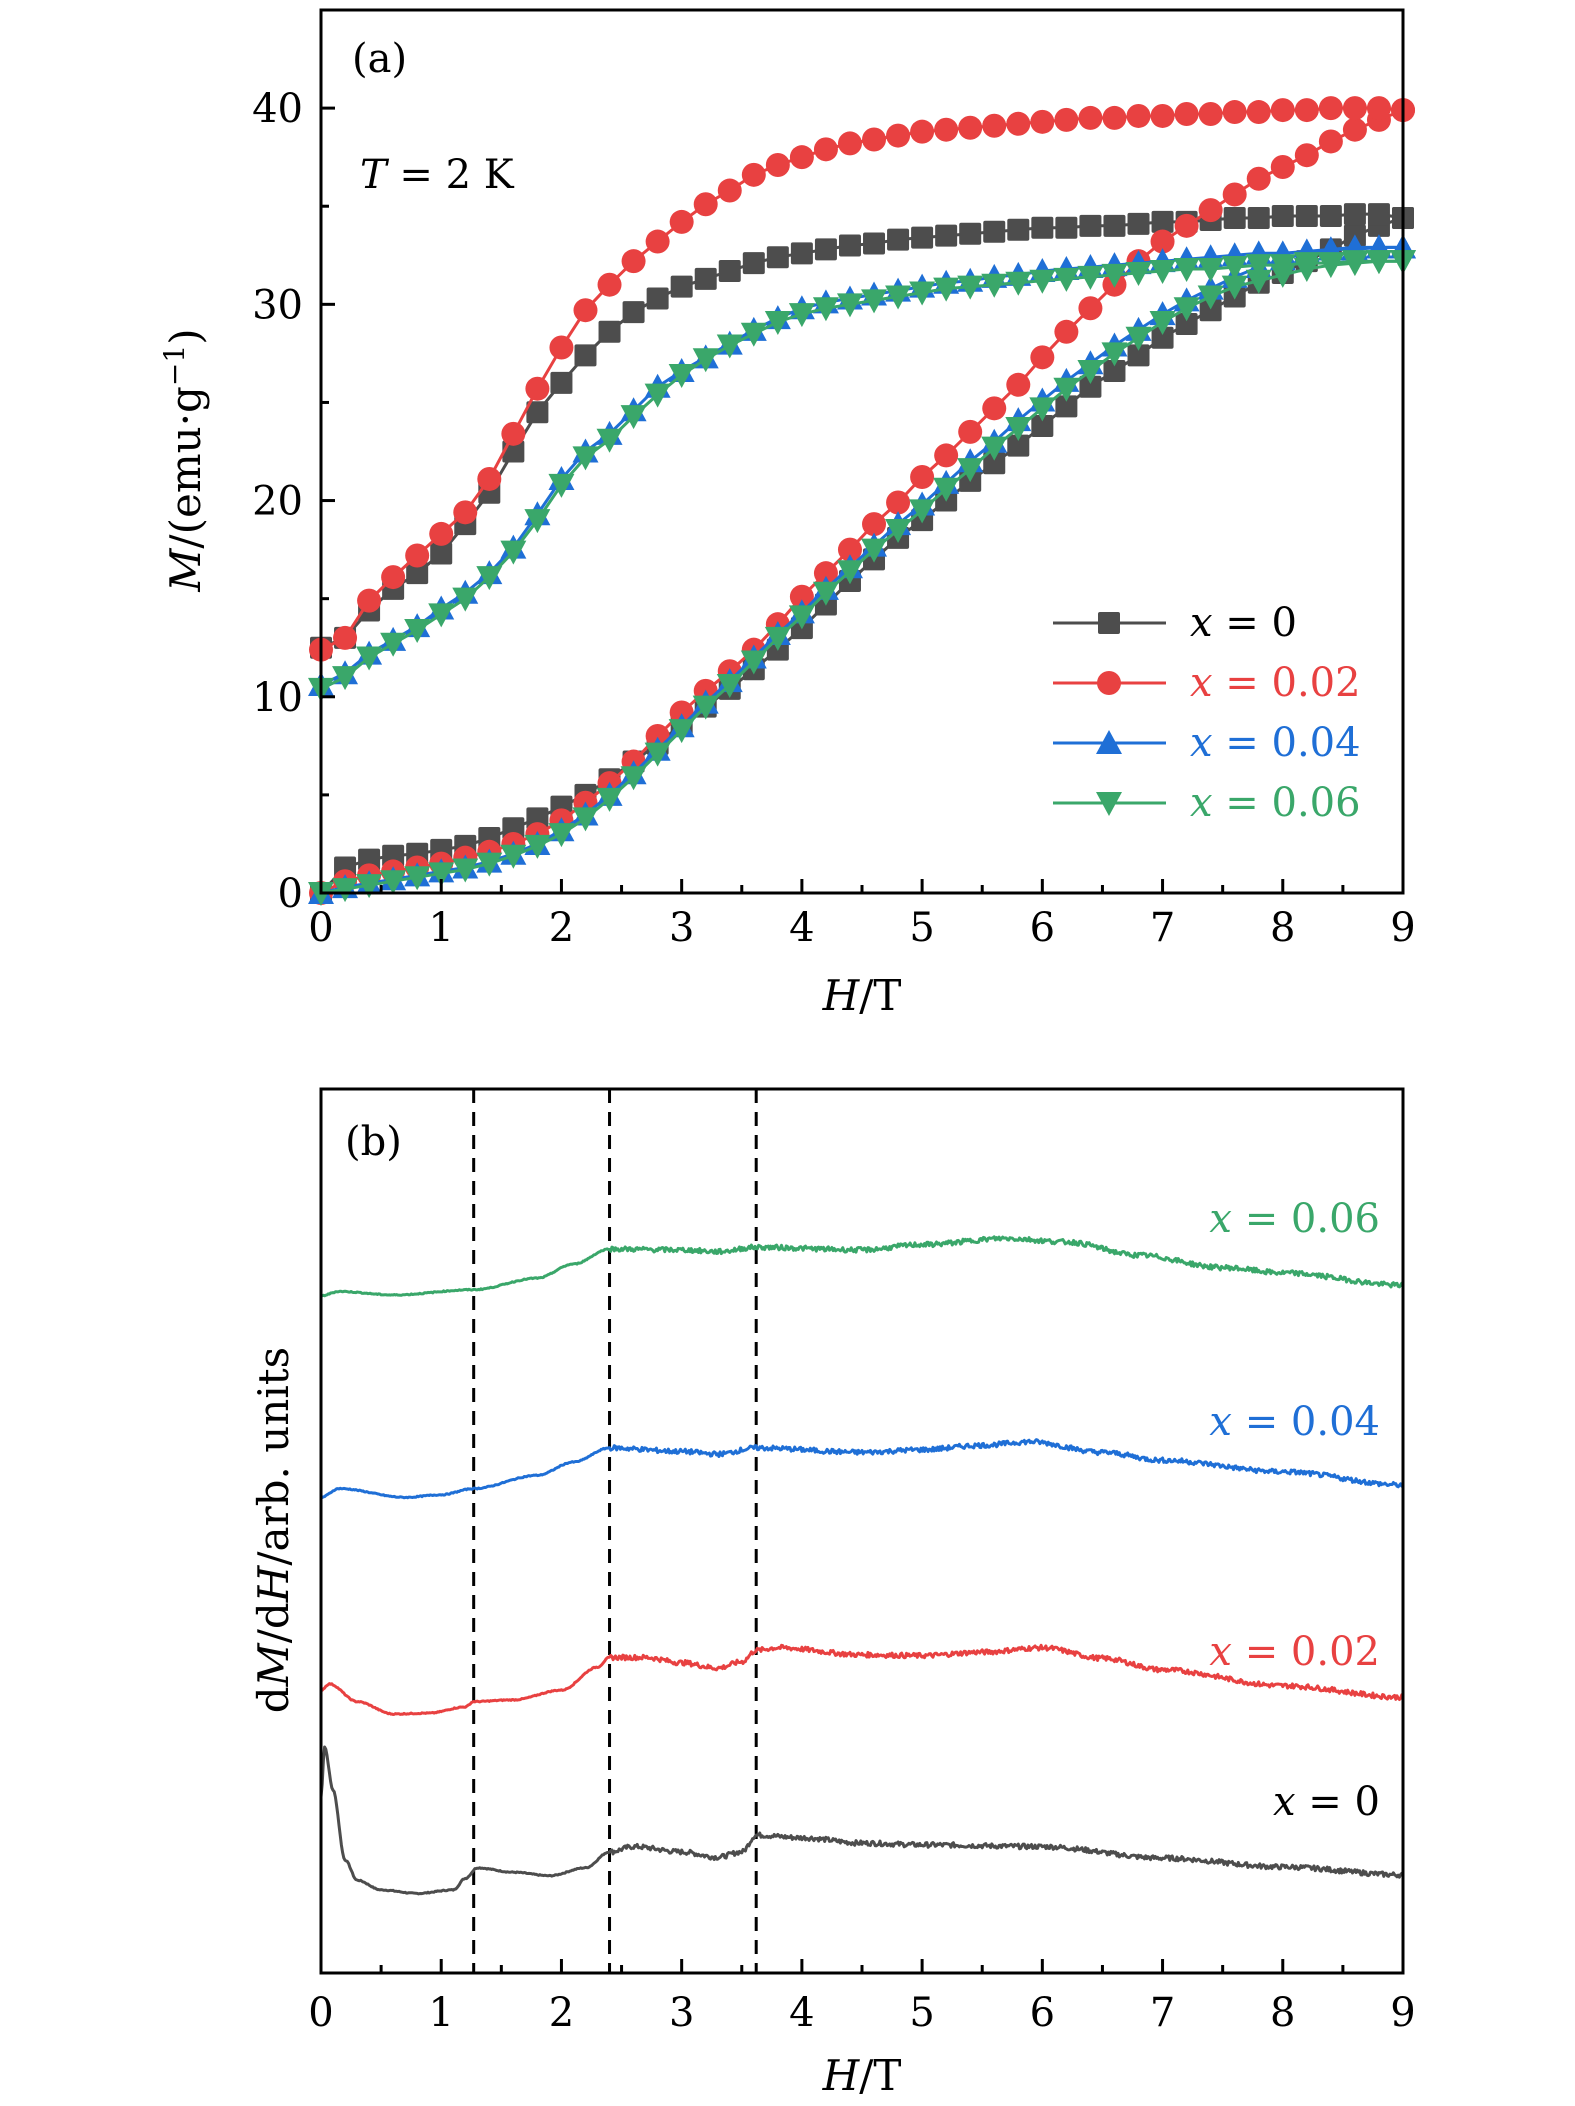  Describe the element at coordinates (1294, 1510) in the screenshot. I see `panel-b-series-labels: x = 0x = 0.02x = 0.04x = 0.06` at that location.